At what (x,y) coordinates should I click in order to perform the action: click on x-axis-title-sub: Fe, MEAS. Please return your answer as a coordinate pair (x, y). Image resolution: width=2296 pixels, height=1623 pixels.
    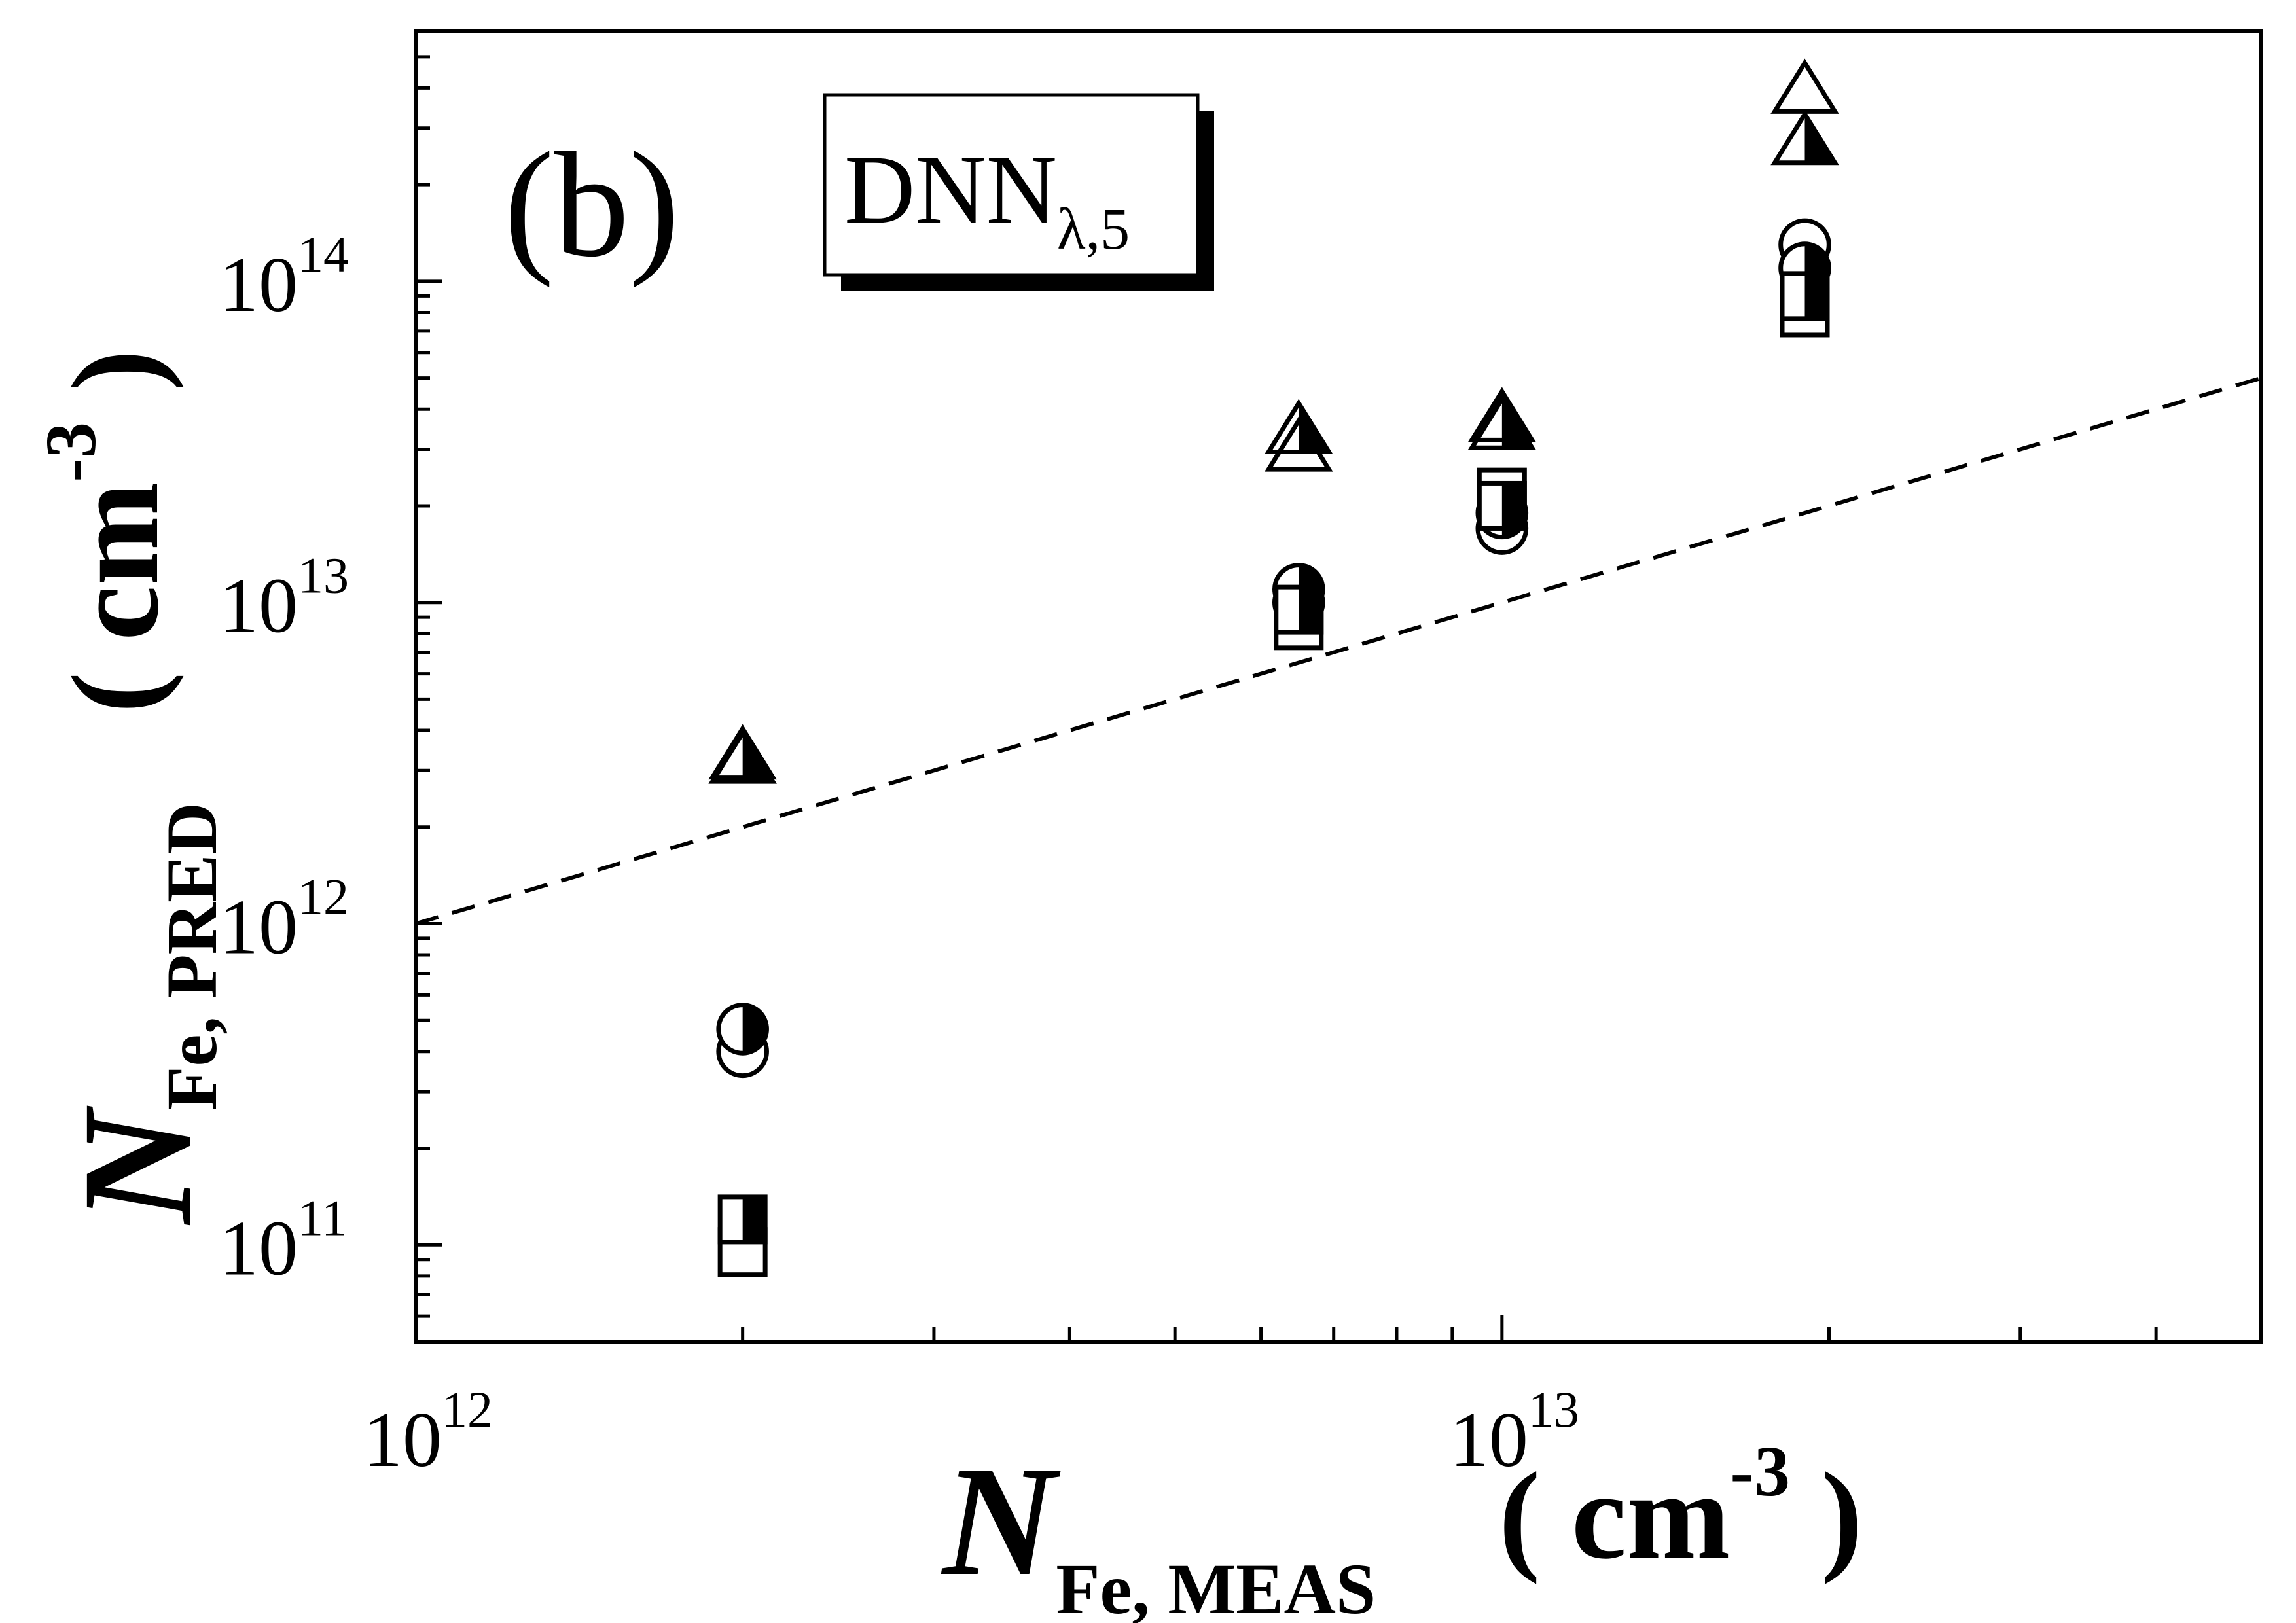
    Looking at the image, I should click on (1216, 1586).